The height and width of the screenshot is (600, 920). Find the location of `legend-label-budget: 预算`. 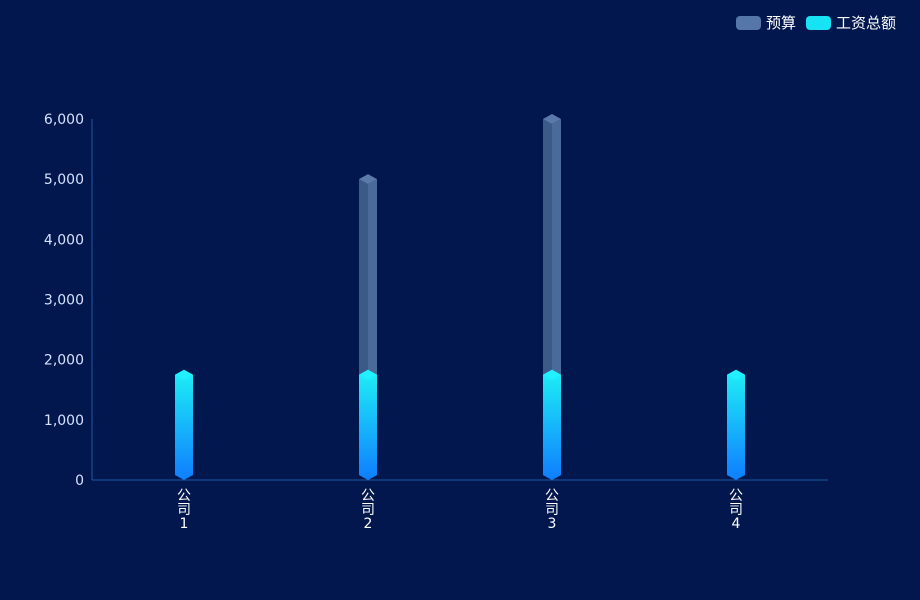

legend-label-budget: 预算 is located at coordinates (780, 23).